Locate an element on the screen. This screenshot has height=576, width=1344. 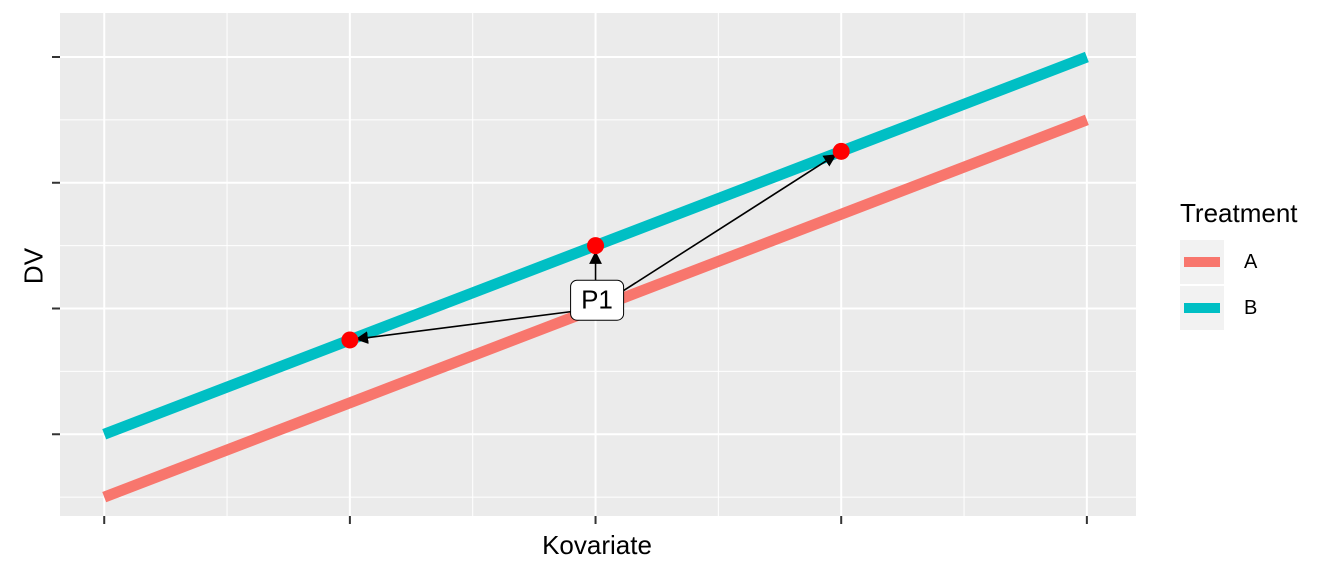
y-axis-label: DV is located at coordinates (33, 266).